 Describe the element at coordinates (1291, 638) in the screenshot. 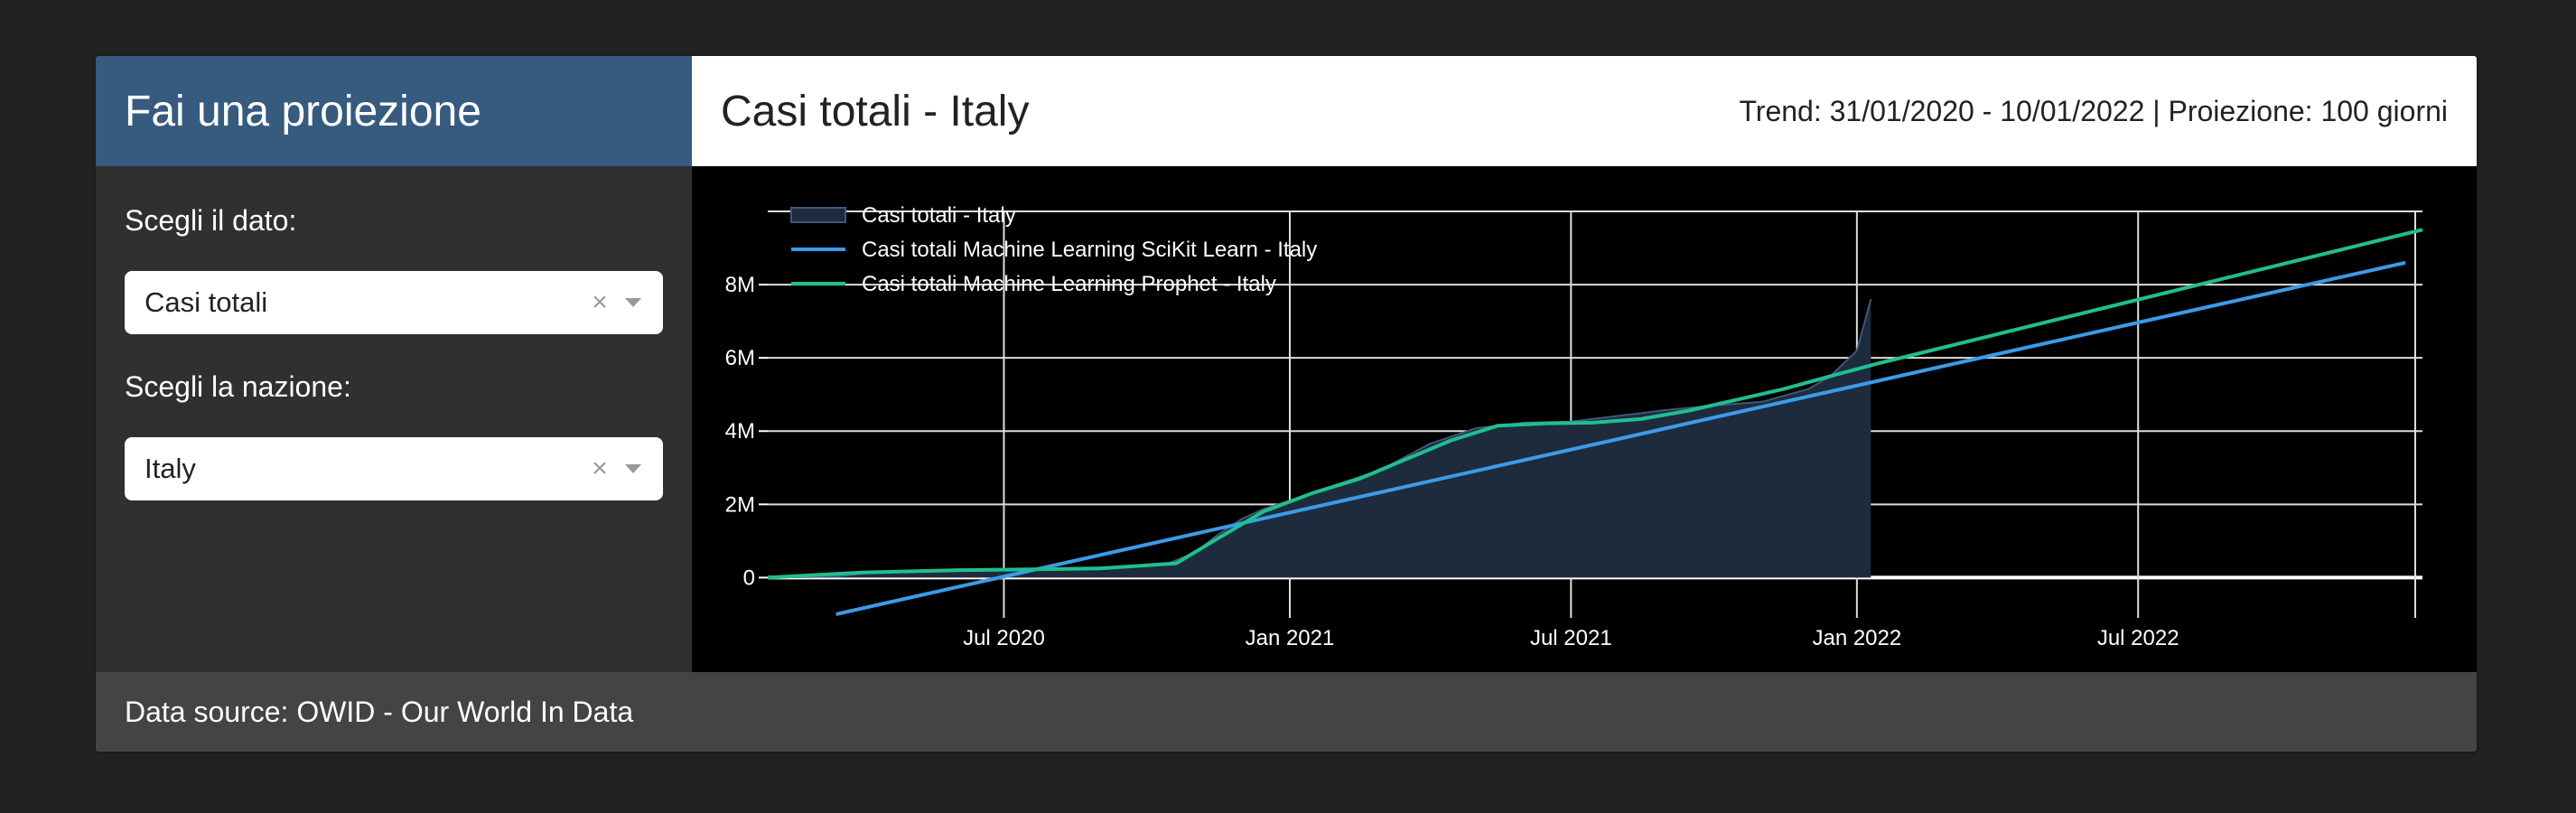

I see `x-tick-label: Jan 2021` at that location.